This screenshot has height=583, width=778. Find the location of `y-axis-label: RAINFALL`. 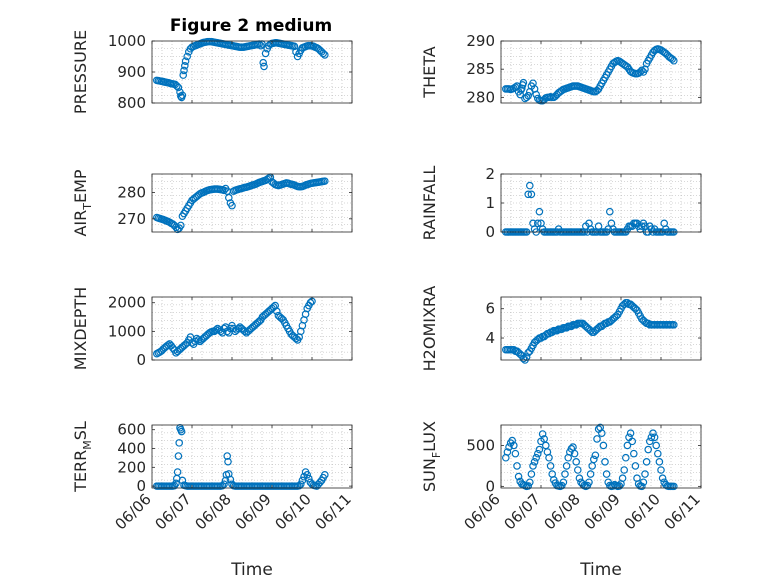

y-axis-label: RAINFALL is located at coordinates (429, 203).